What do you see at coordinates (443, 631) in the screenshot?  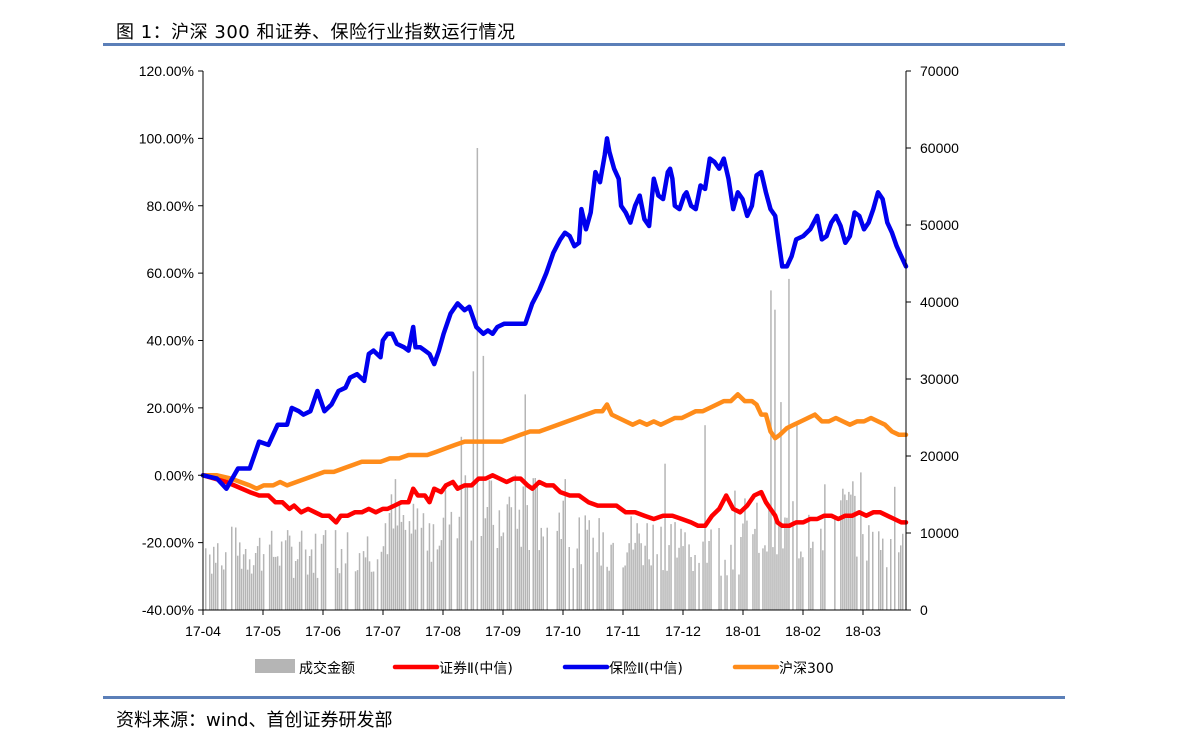 I see `x-tick-label: 17-08` at bounding box center [443, 631].